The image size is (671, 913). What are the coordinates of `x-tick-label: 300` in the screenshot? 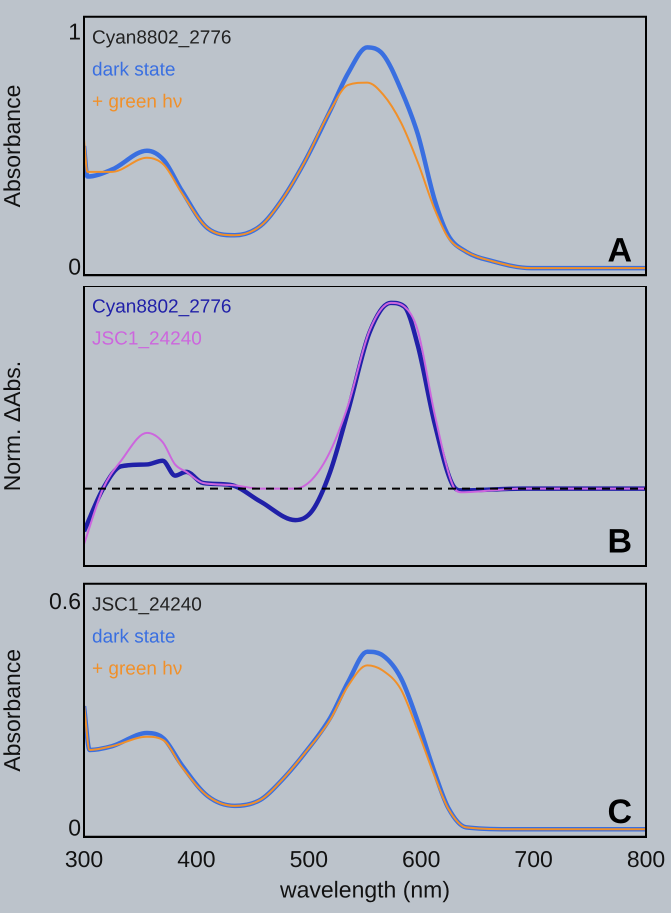 It's located at (84, 859).